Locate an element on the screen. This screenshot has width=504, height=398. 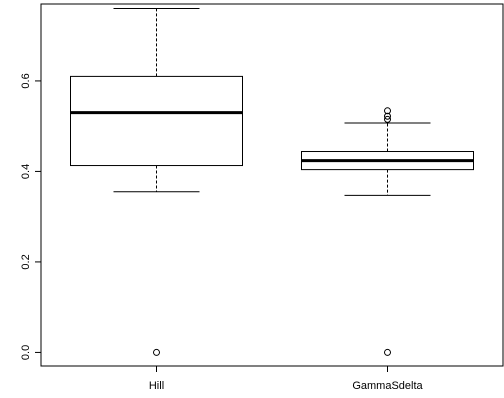
box is located at coordinates (156, 121).